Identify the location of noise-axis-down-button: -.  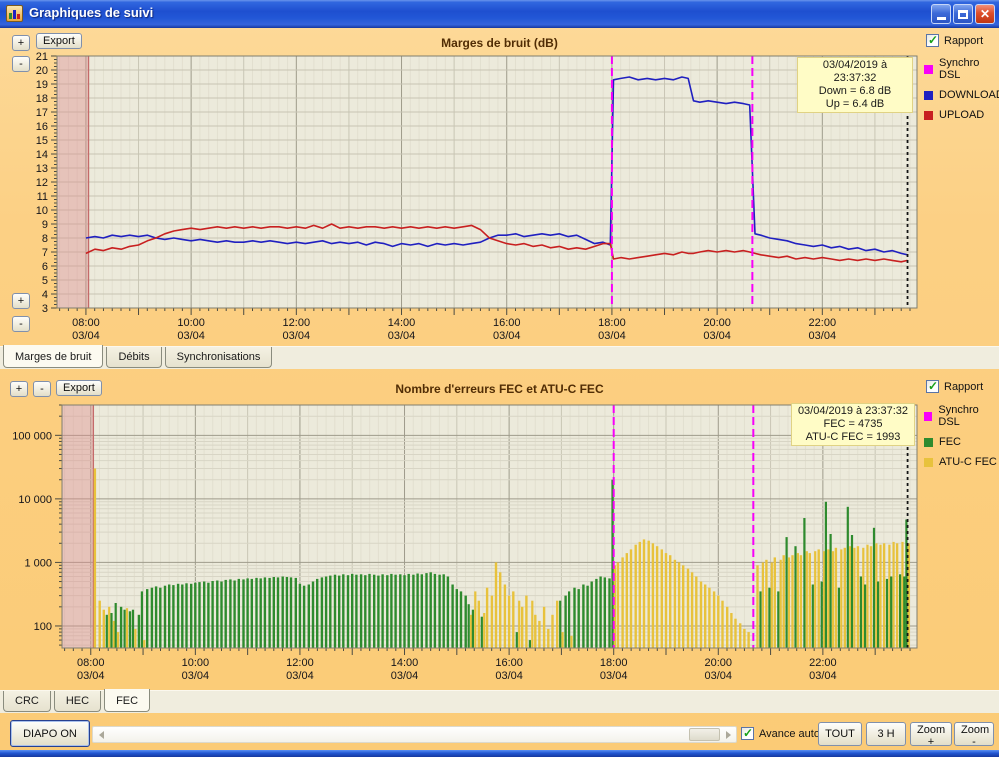
(21, 324).